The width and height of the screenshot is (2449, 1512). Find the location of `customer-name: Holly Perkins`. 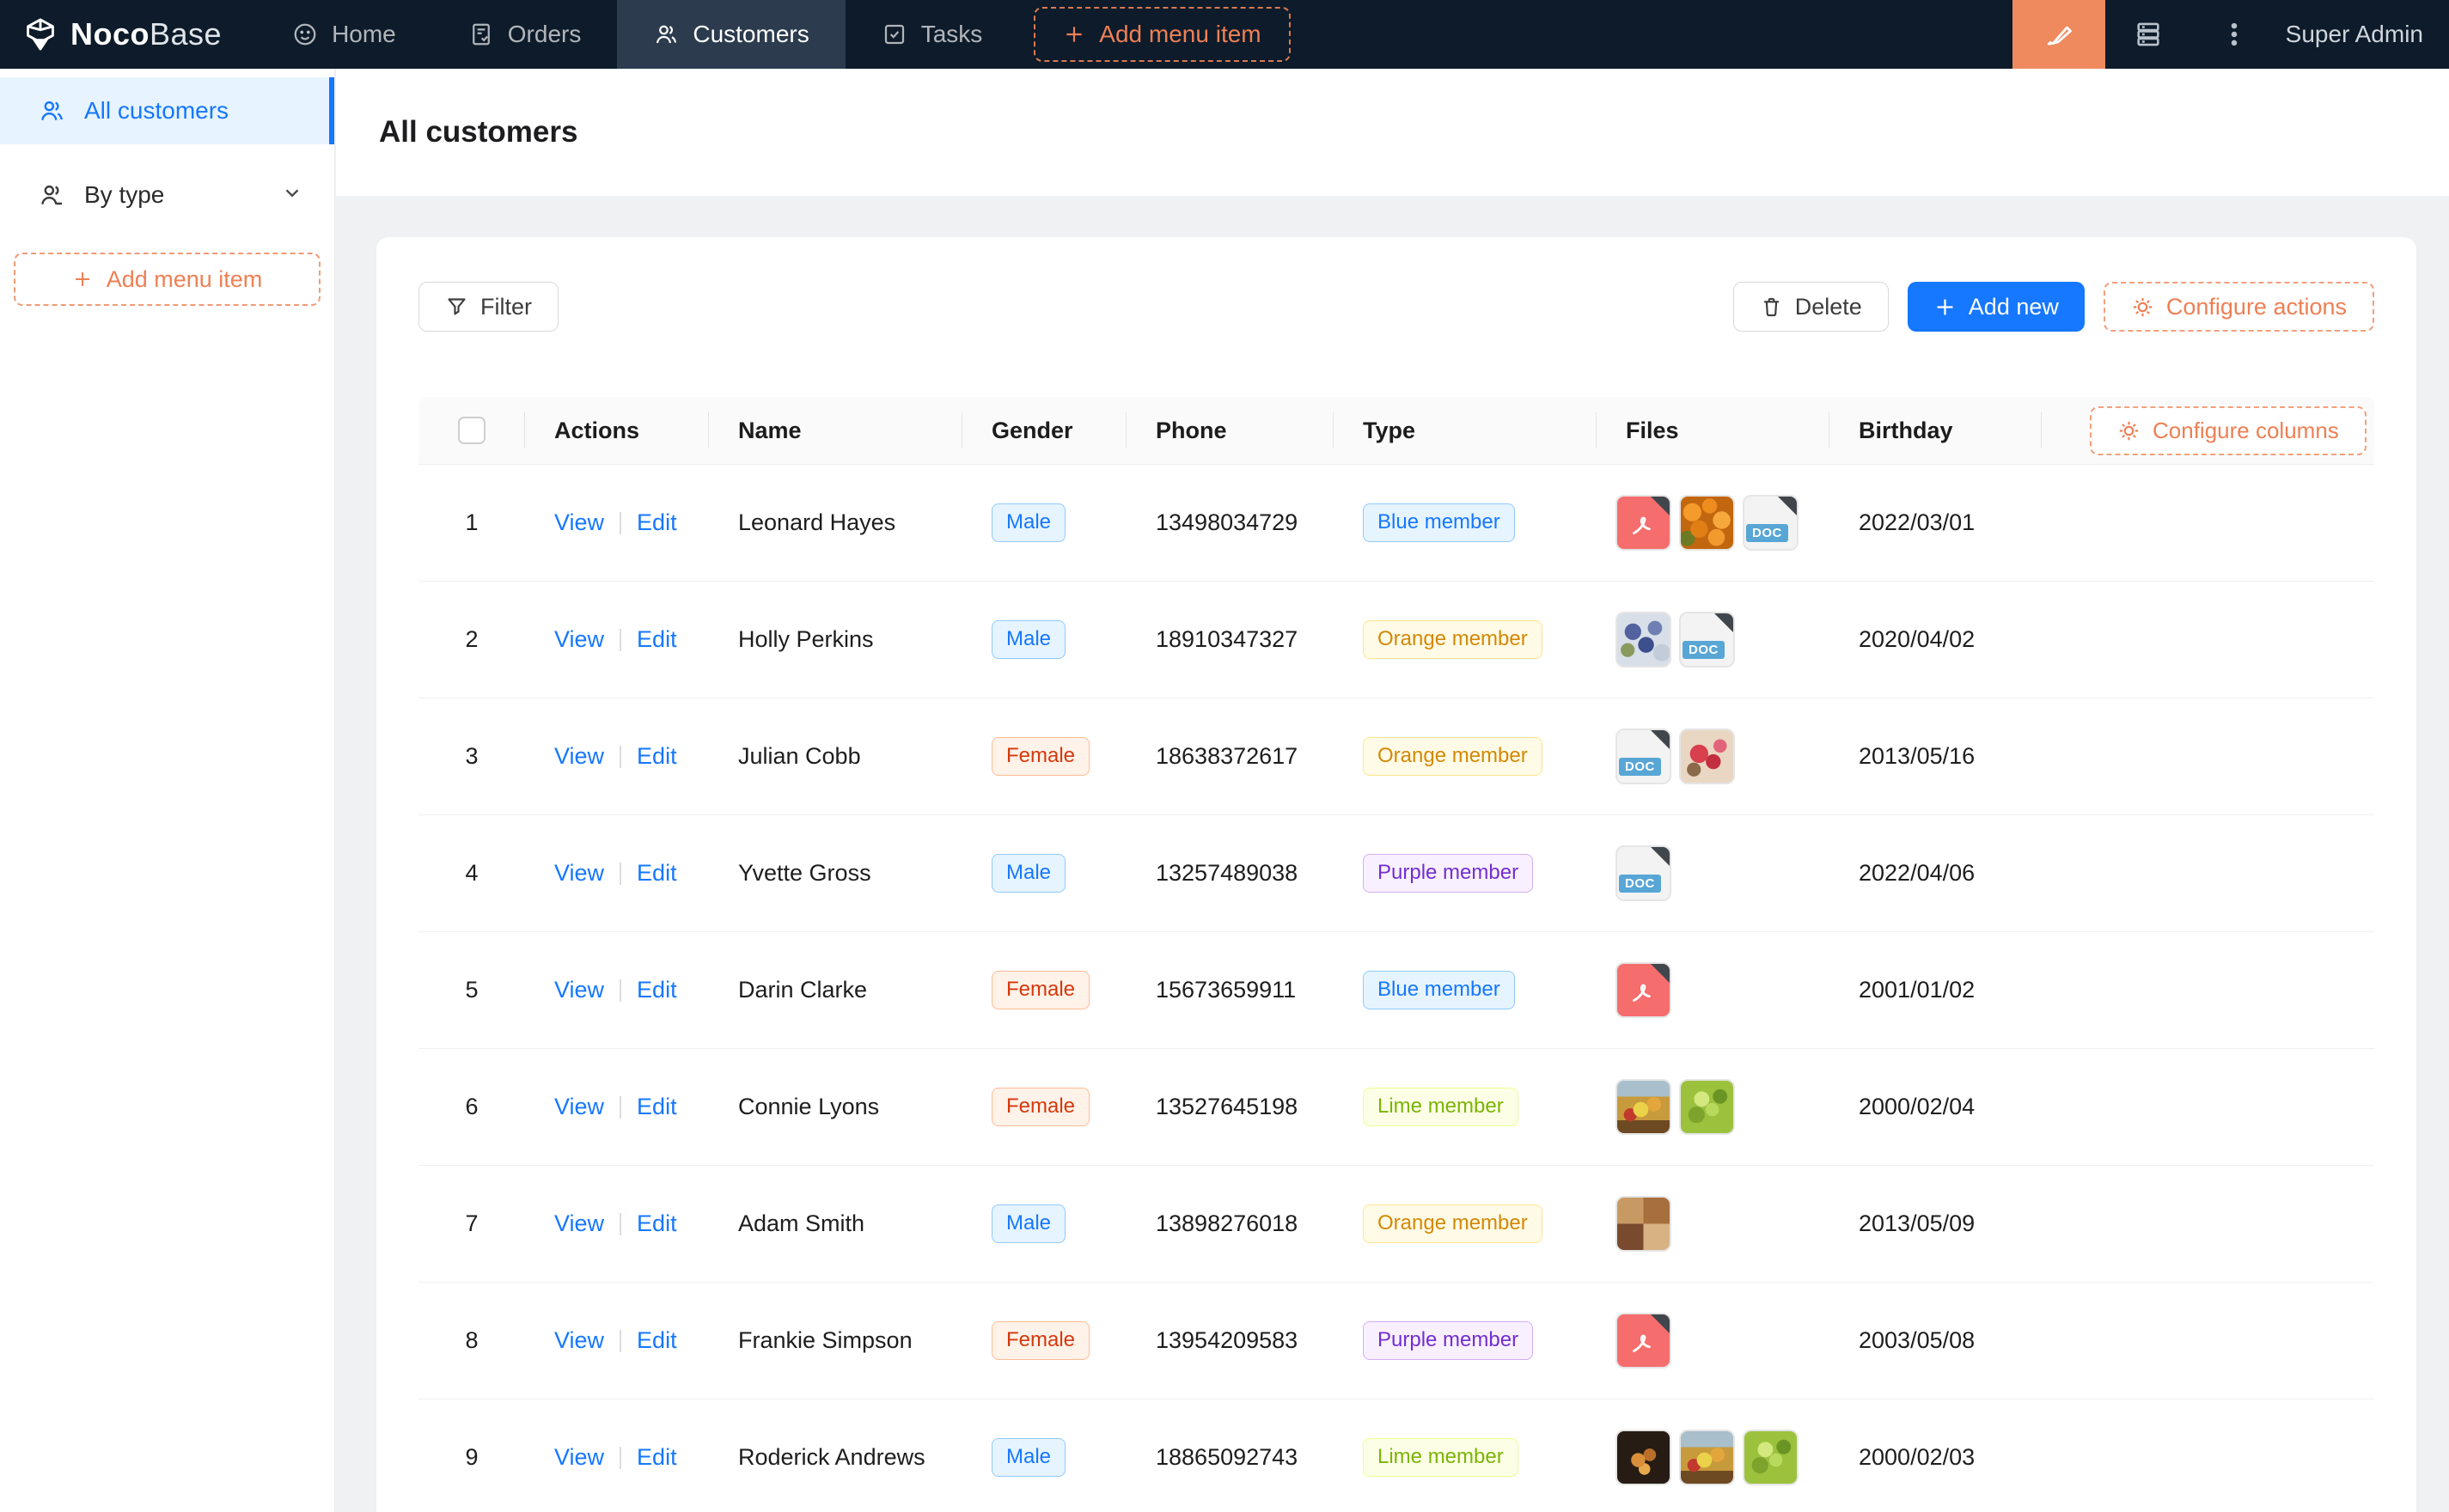

customer-name: Holly Perkins is located at coordinates (806, 639).